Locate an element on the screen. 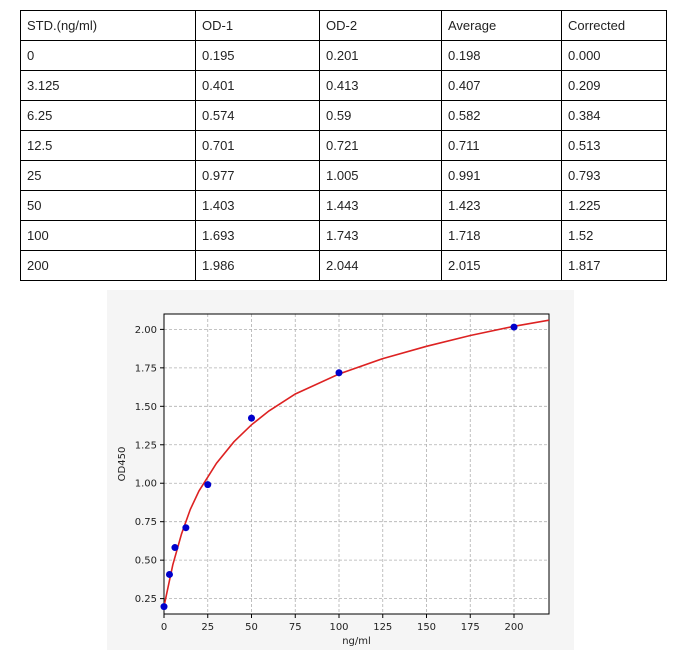 The width and height of the screenshot is (699, 650). table-cell: 1.986 is located at coordinates (257, 265).